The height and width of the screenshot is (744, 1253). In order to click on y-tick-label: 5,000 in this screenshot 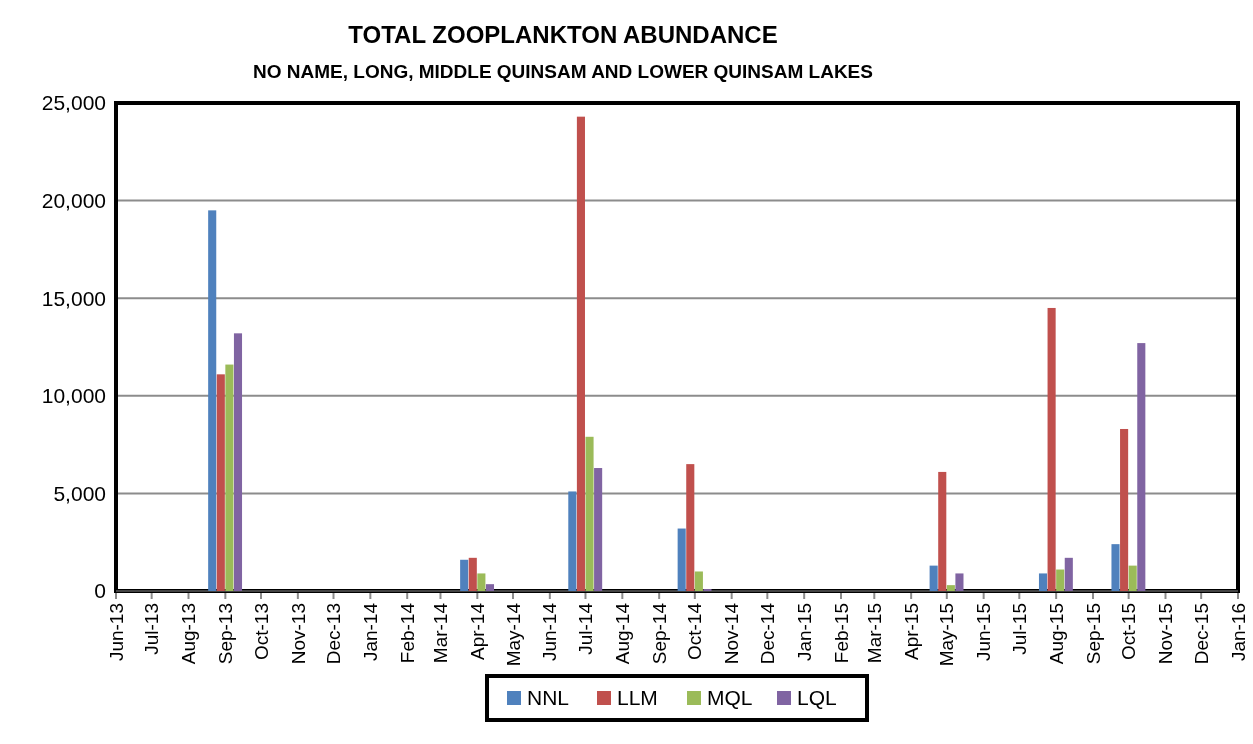, I will do `click(79, 493)`.